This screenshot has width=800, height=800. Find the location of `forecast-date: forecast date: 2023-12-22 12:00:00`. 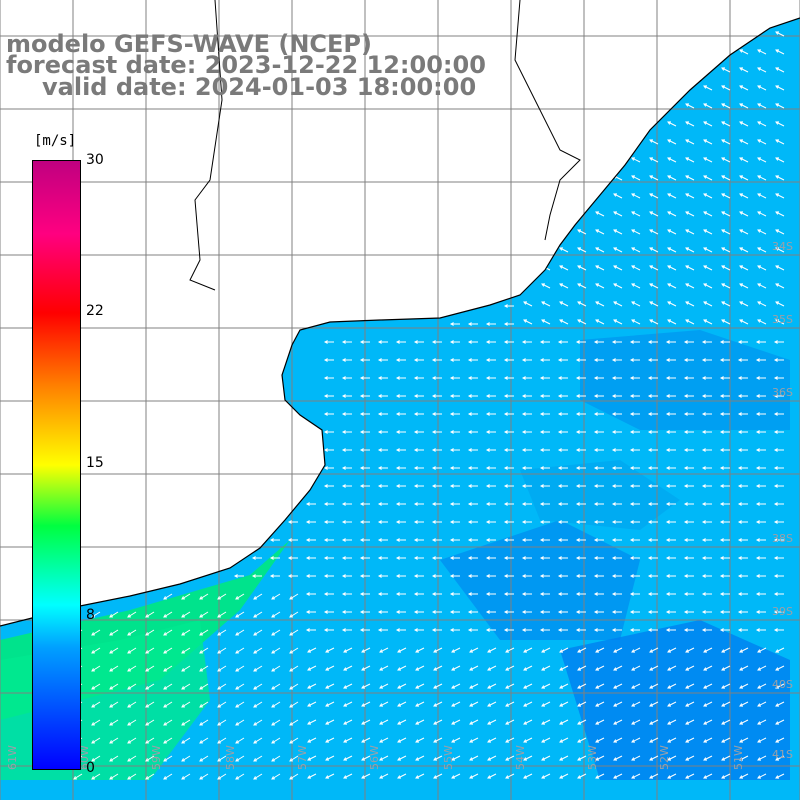

forecast-date: forecast date: 2023-12-22 12:00:00 is located at coordinates (246, 65).